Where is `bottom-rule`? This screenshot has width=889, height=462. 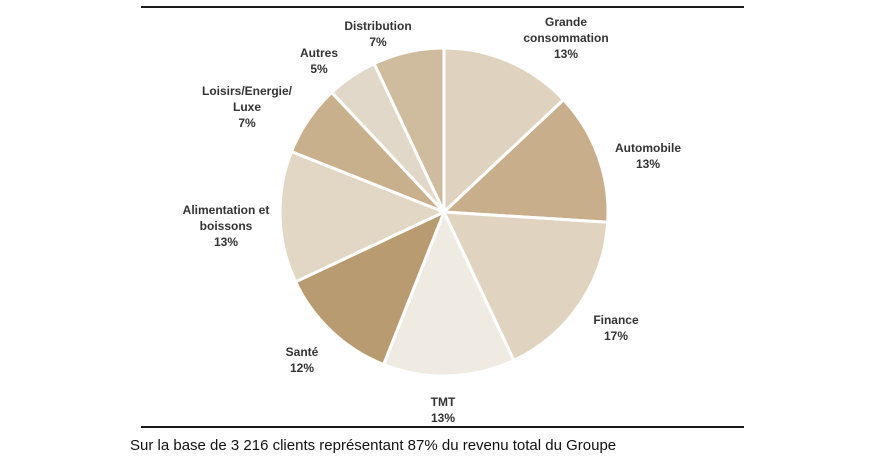
bottom-rule is located at coordinates (442, 427).